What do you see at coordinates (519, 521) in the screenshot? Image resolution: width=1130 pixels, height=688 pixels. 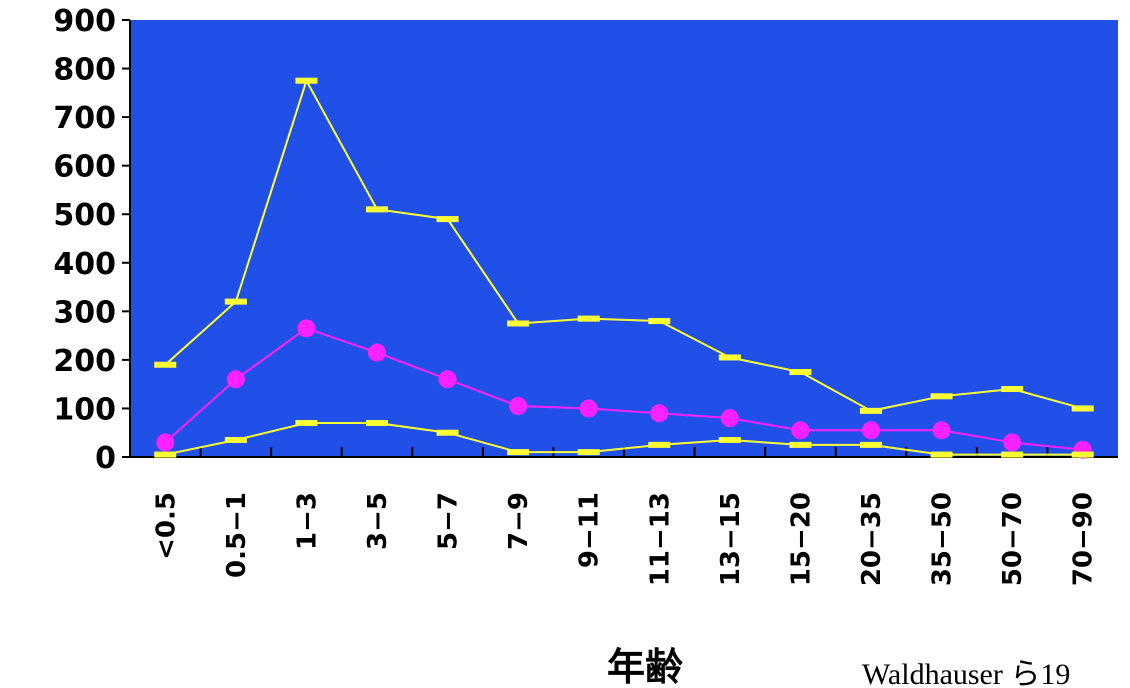 I see `x-tick-label: 7−9` at bounding box center [519, 521].